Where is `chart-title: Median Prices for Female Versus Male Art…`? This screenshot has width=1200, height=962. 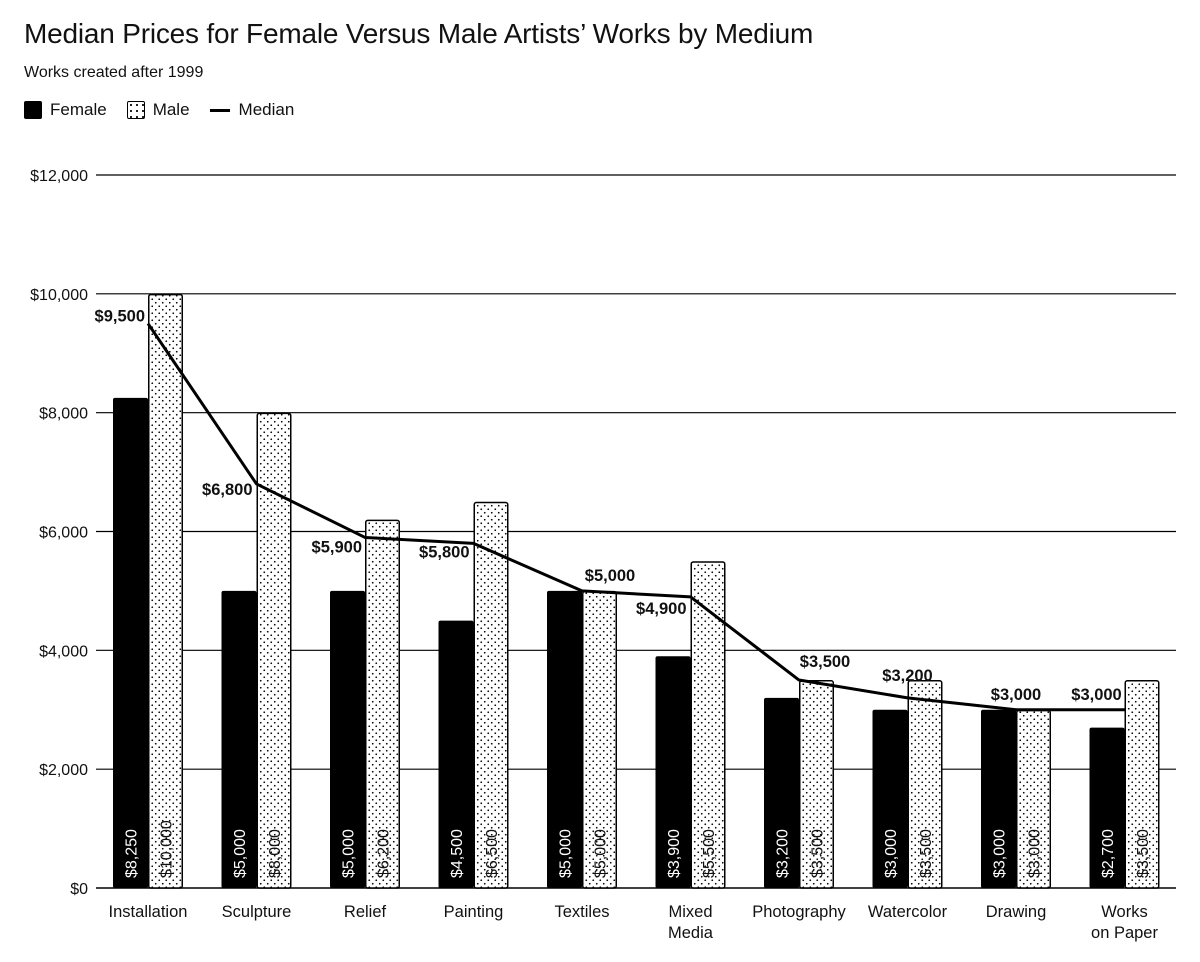
chart-title: Median Prices for Female Versus Male Art… is located at coordinates (419, 33).